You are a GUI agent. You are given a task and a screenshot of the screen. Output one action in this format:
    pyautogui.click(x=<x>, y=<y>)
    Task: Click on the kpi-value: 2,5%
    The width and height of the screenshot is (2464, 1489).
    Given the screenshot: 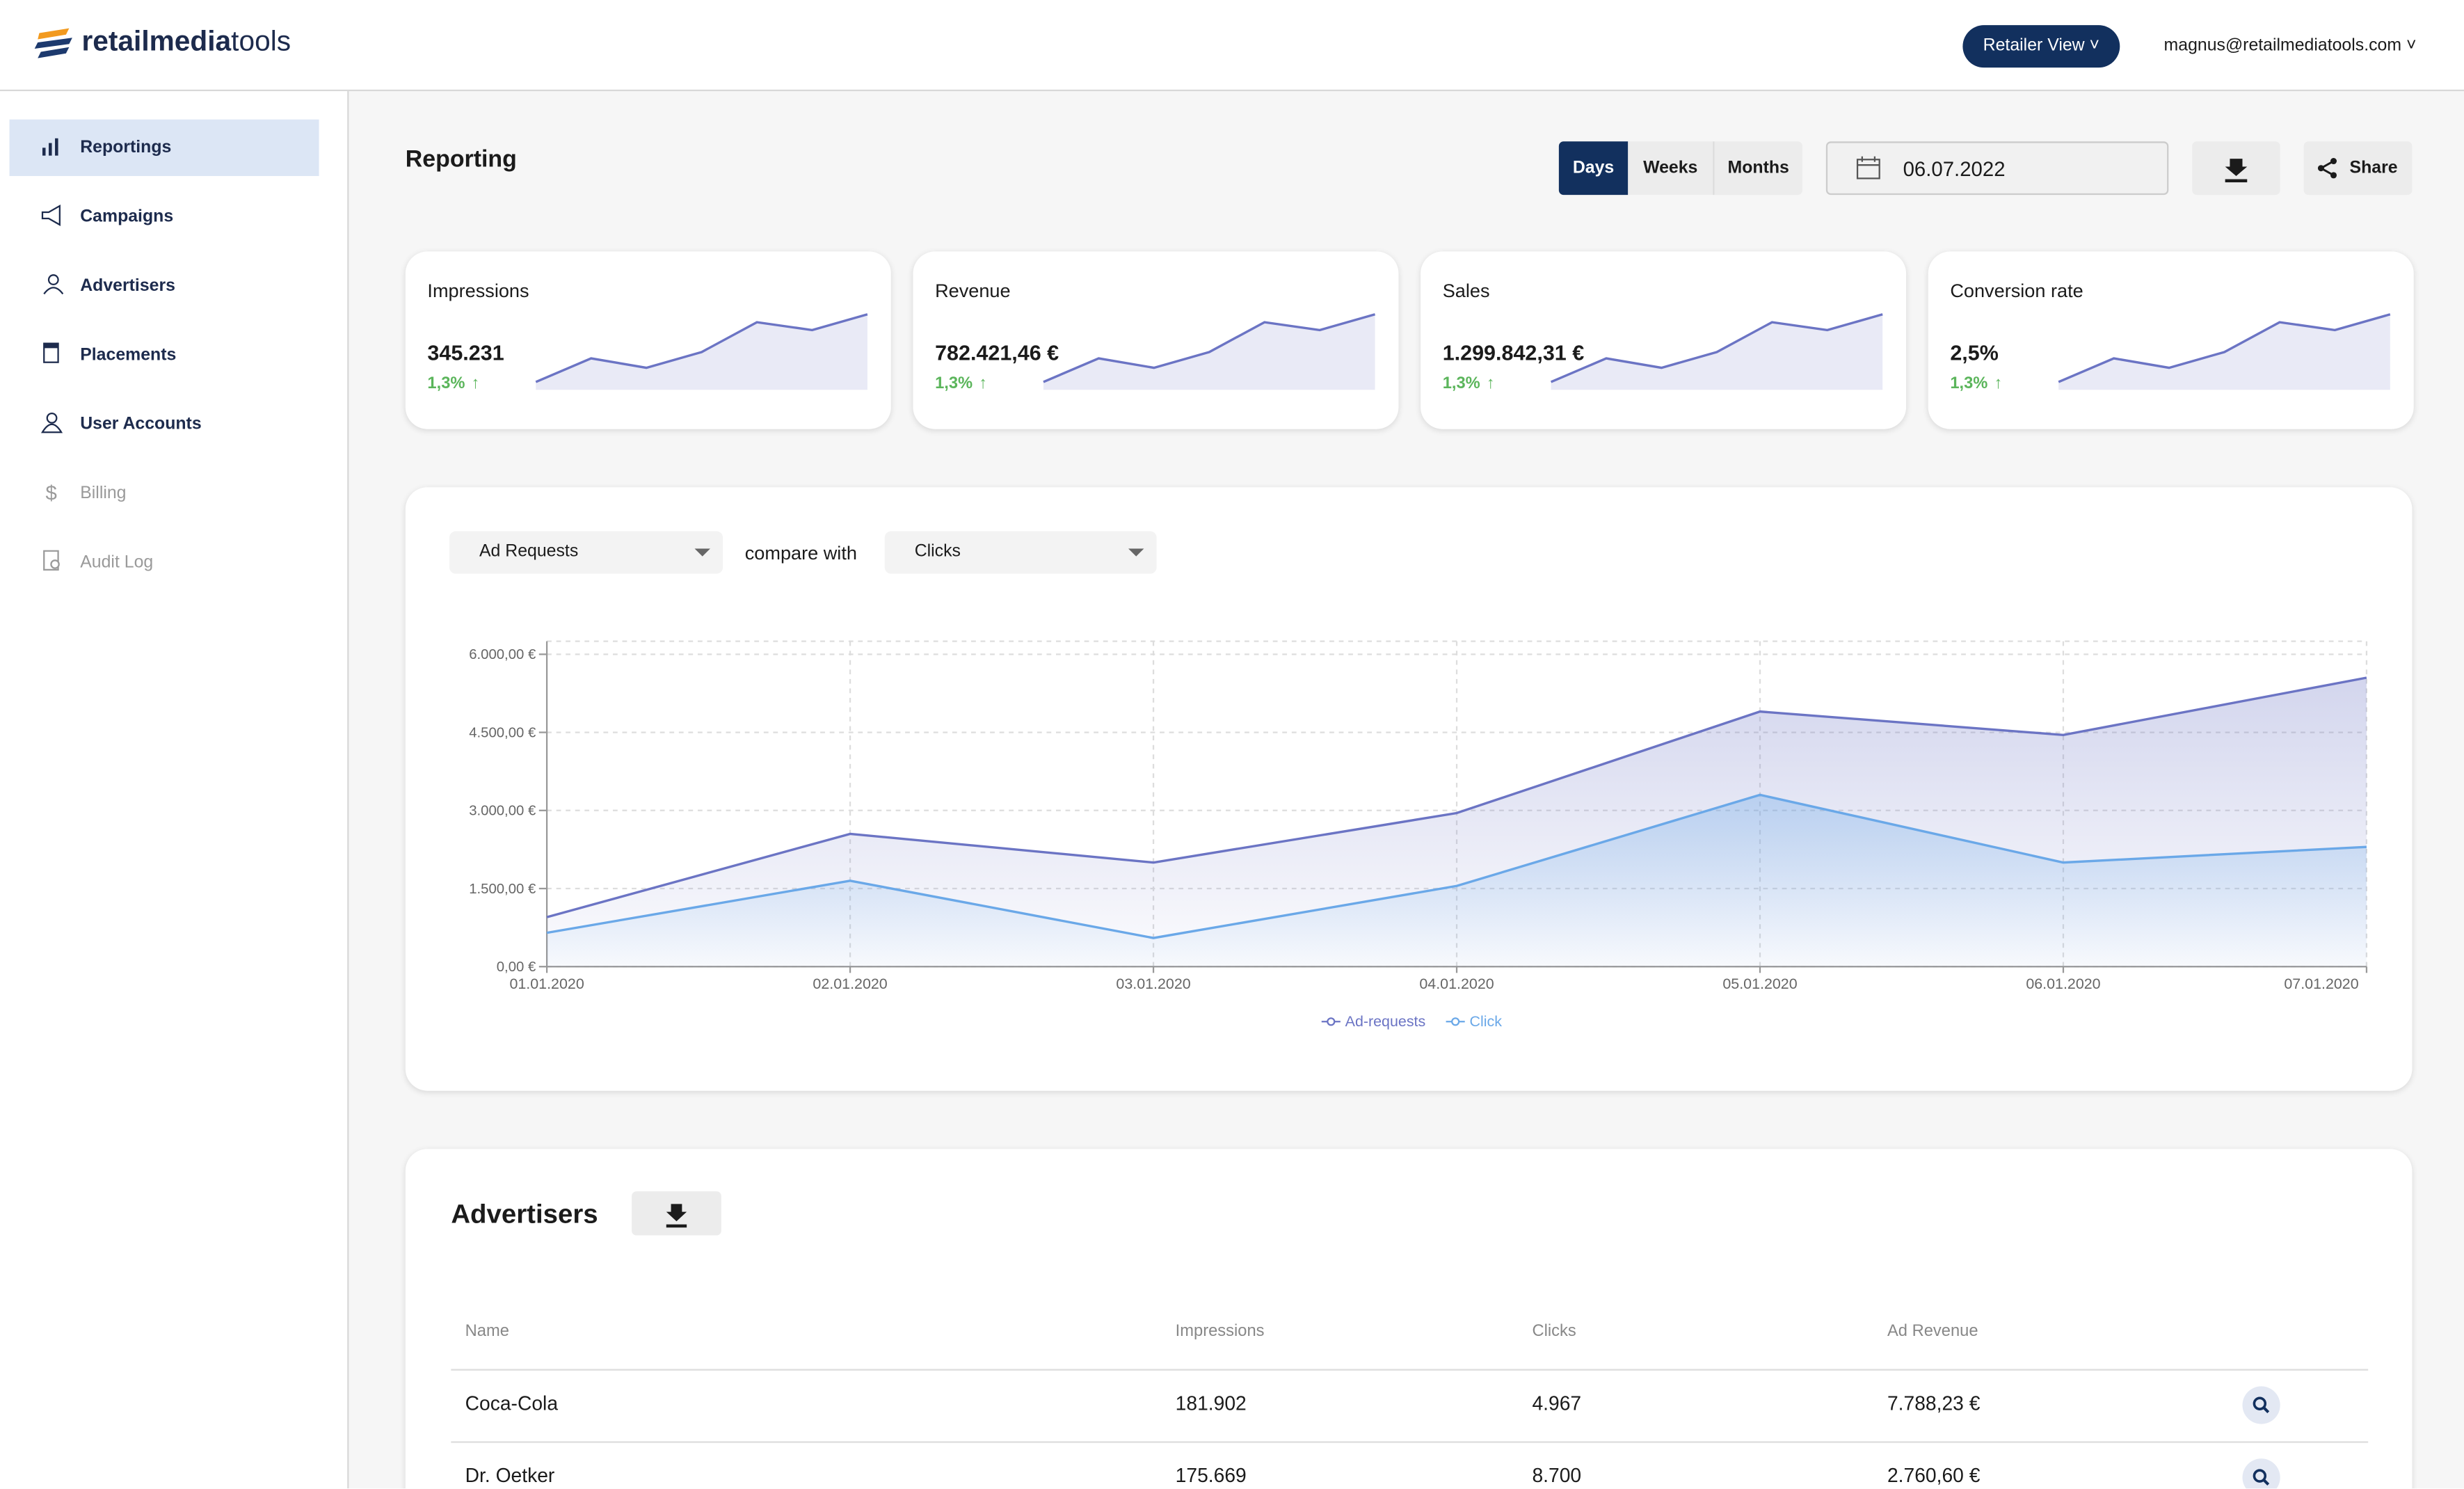 What is the action you would take?
    pyautogui.click(x=1974, y=353)
    